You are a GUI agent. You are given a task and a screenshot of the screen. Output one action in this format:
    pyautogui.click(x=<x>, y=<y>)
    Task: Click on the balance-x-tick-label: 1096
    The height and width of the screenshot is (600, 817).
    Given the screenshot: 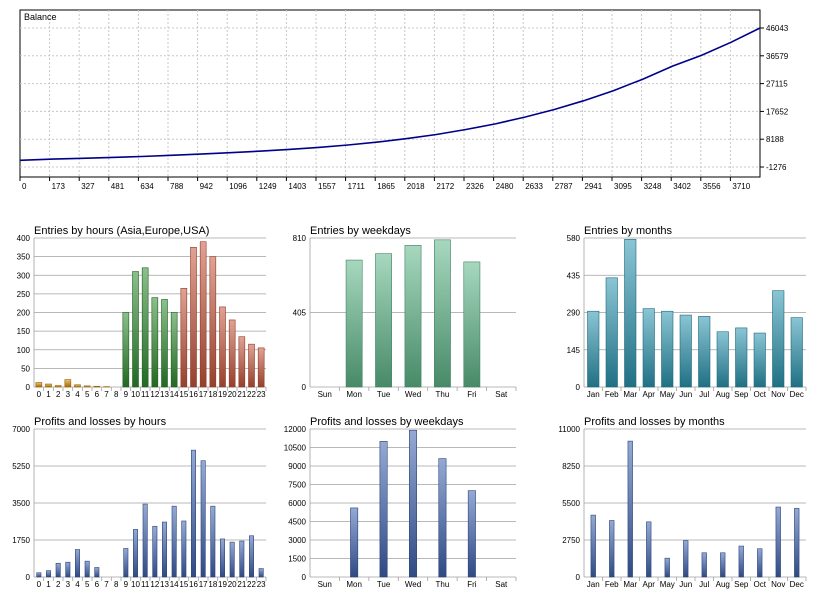 What is the action you would take?
    pyautogui.click(x=238, y=186)
    